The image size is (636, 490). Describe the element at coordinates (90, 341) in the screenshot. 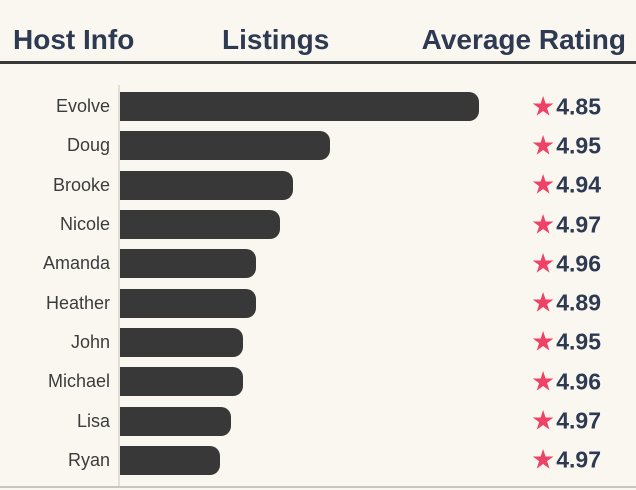

I see `host-label: John` at that location.